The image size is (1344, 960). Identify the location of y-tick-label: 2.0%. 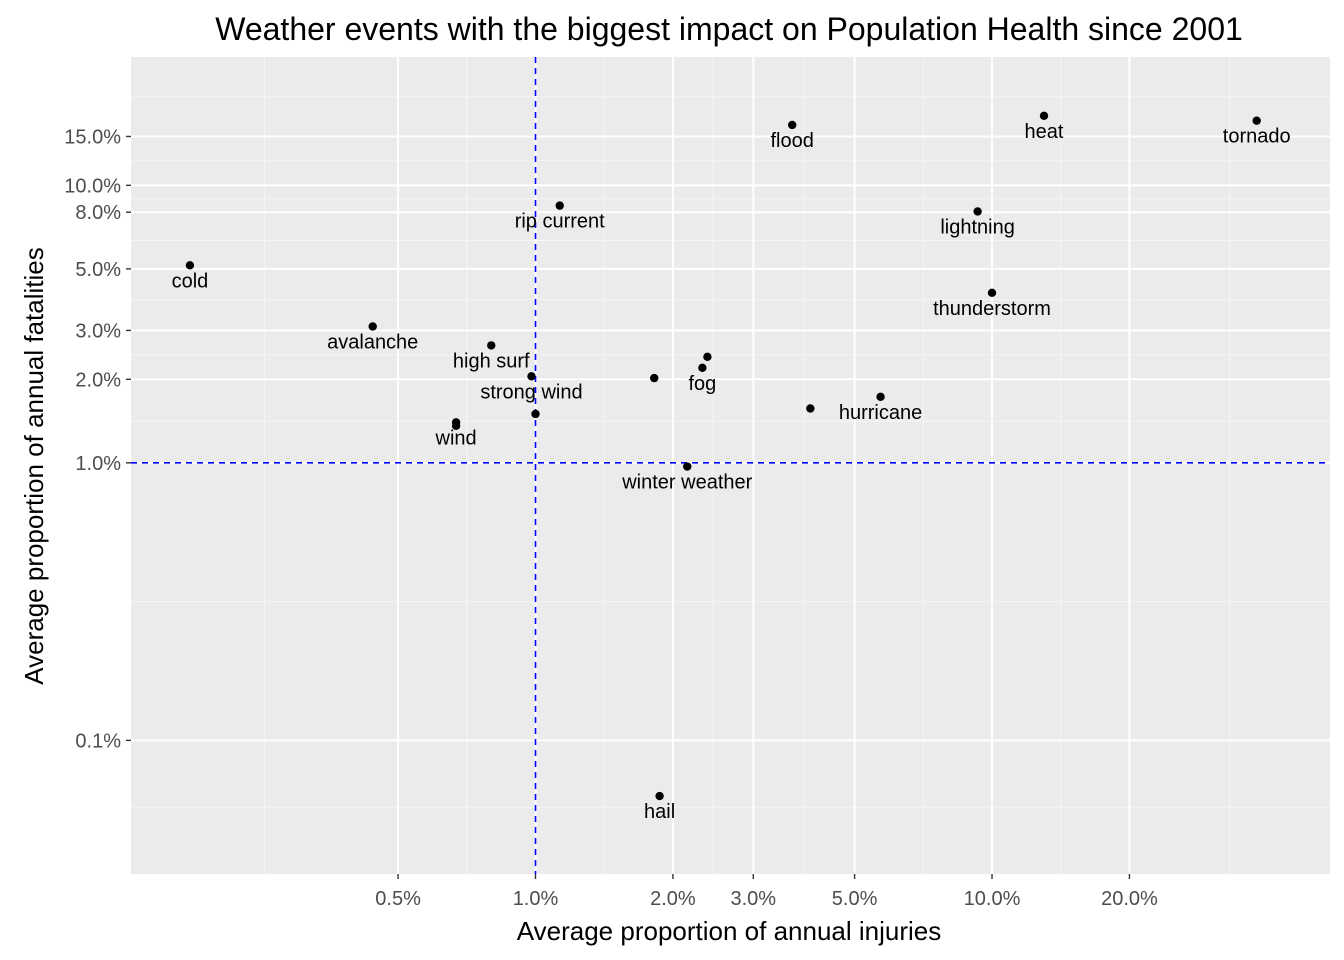
(98, 380).